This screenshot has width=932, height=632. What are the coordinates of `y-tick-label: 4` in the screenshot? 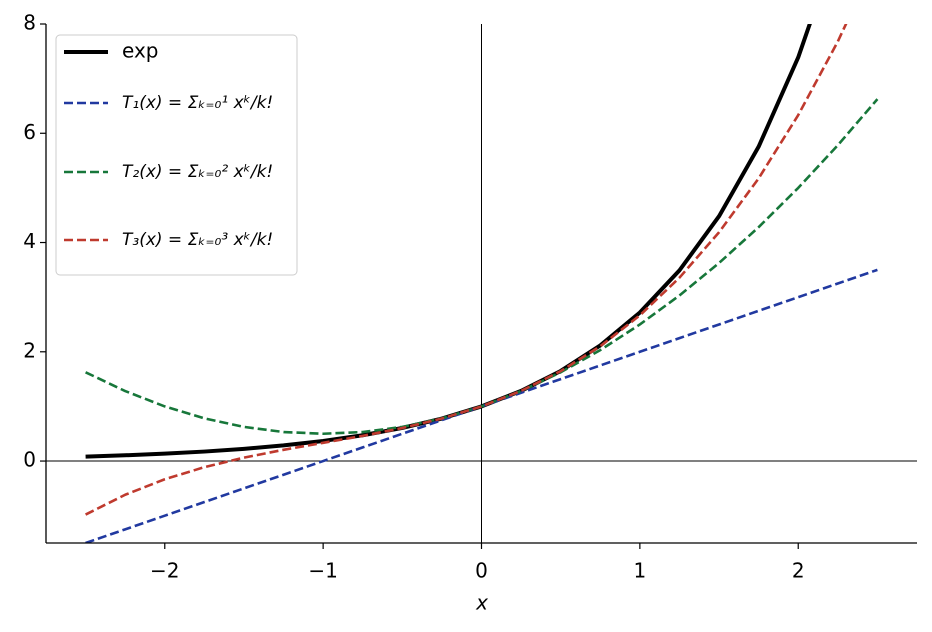 It's located at (29, 241).